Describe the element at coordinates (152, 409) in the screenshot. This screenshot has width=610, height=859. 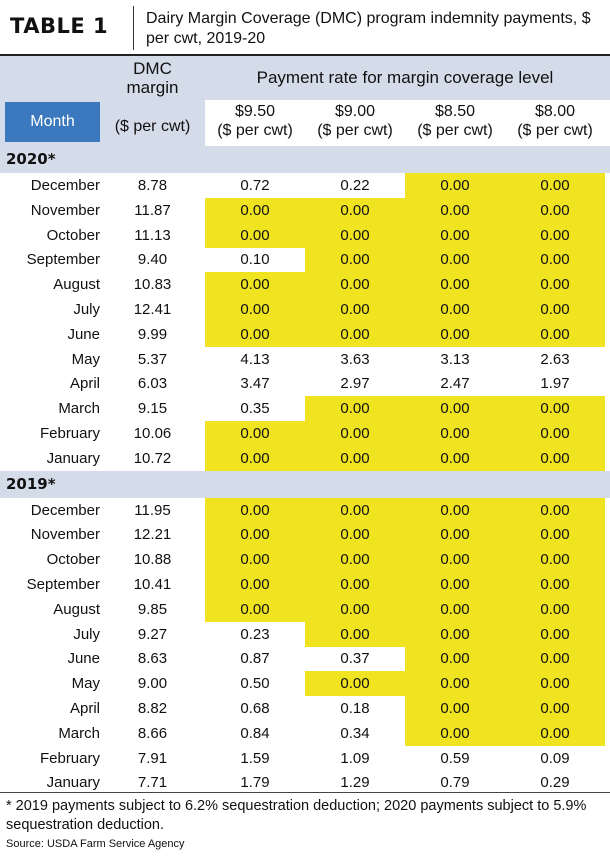
I see `dmc-margin-cell: 9.15` at that location.